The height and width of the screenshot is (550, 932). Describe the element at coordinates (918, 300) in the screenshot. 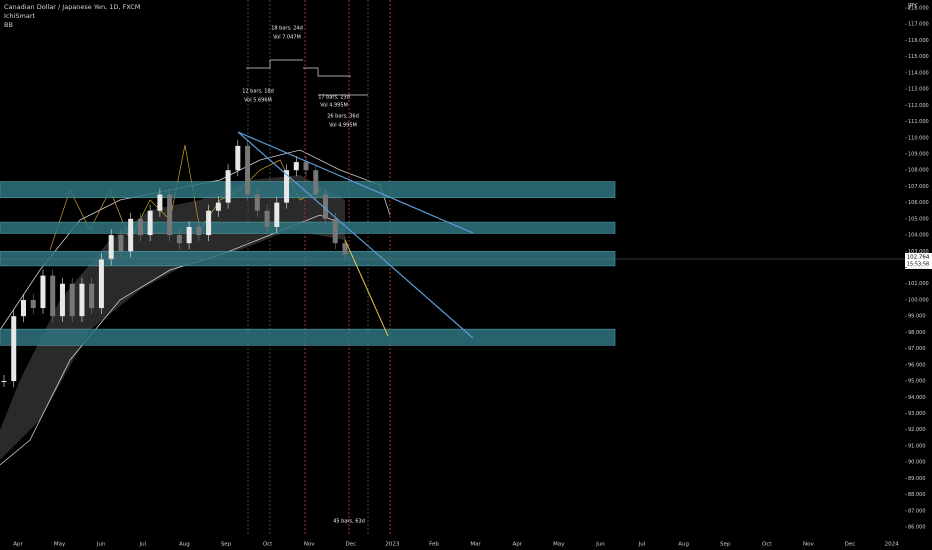

I see `y-tick-label: 100.000` at that location.